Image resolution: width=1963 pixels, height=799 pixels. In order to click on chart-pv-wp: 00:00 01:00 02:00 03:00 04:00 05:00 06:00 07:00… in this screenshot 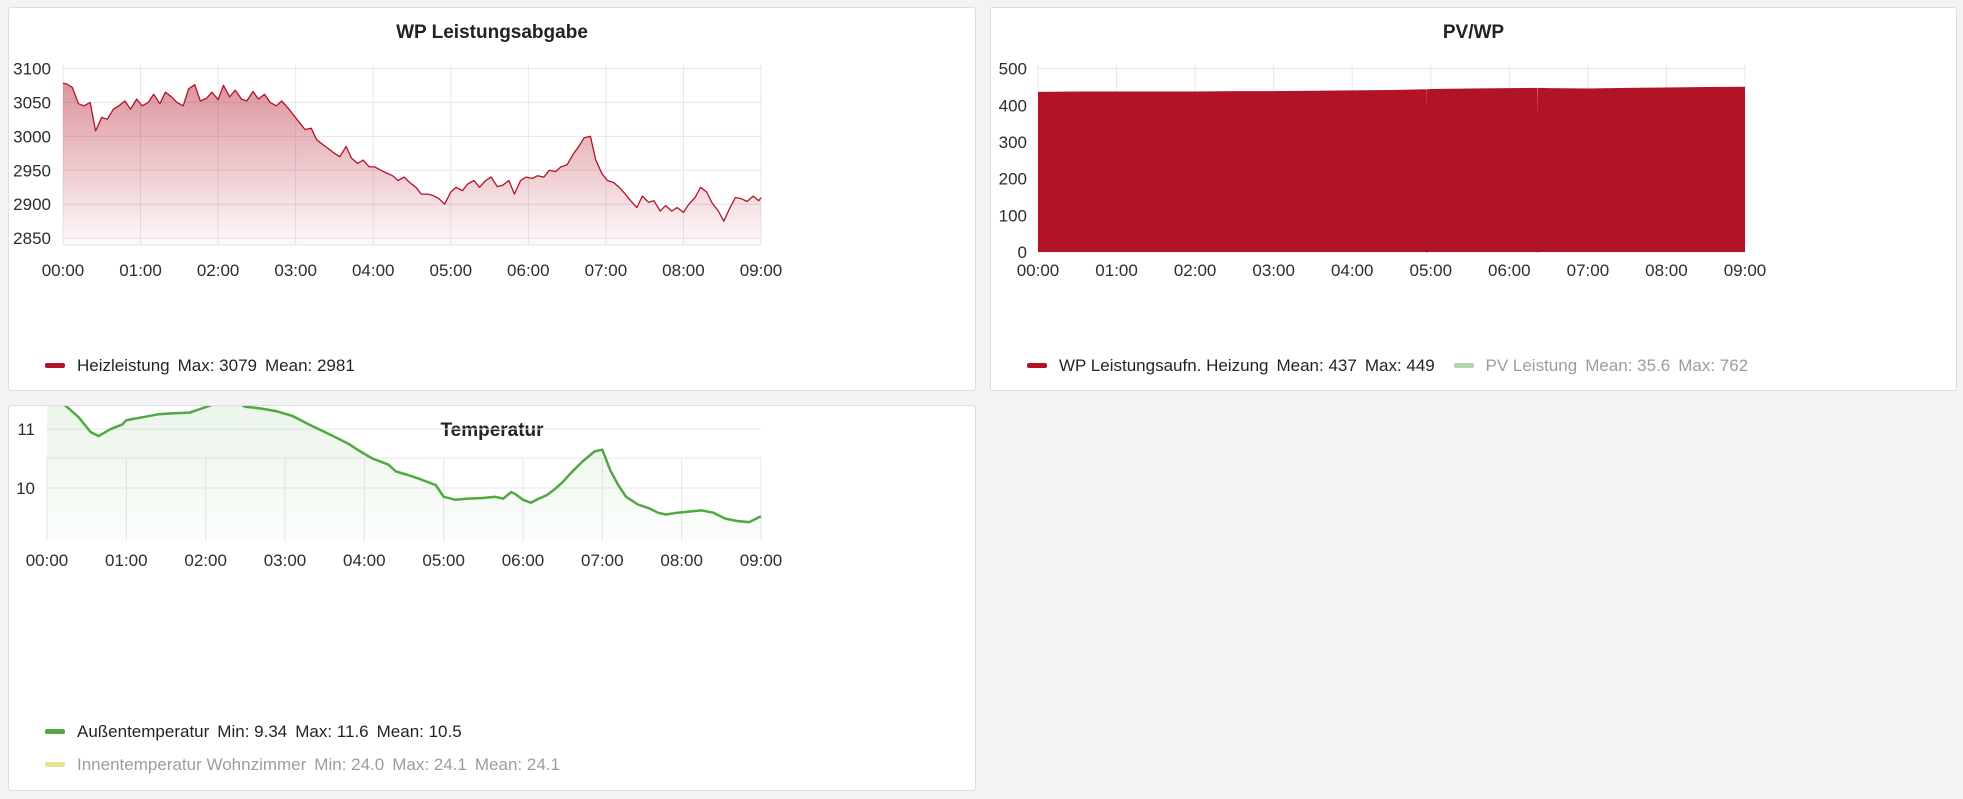, I will do `click(1383, 170)`.